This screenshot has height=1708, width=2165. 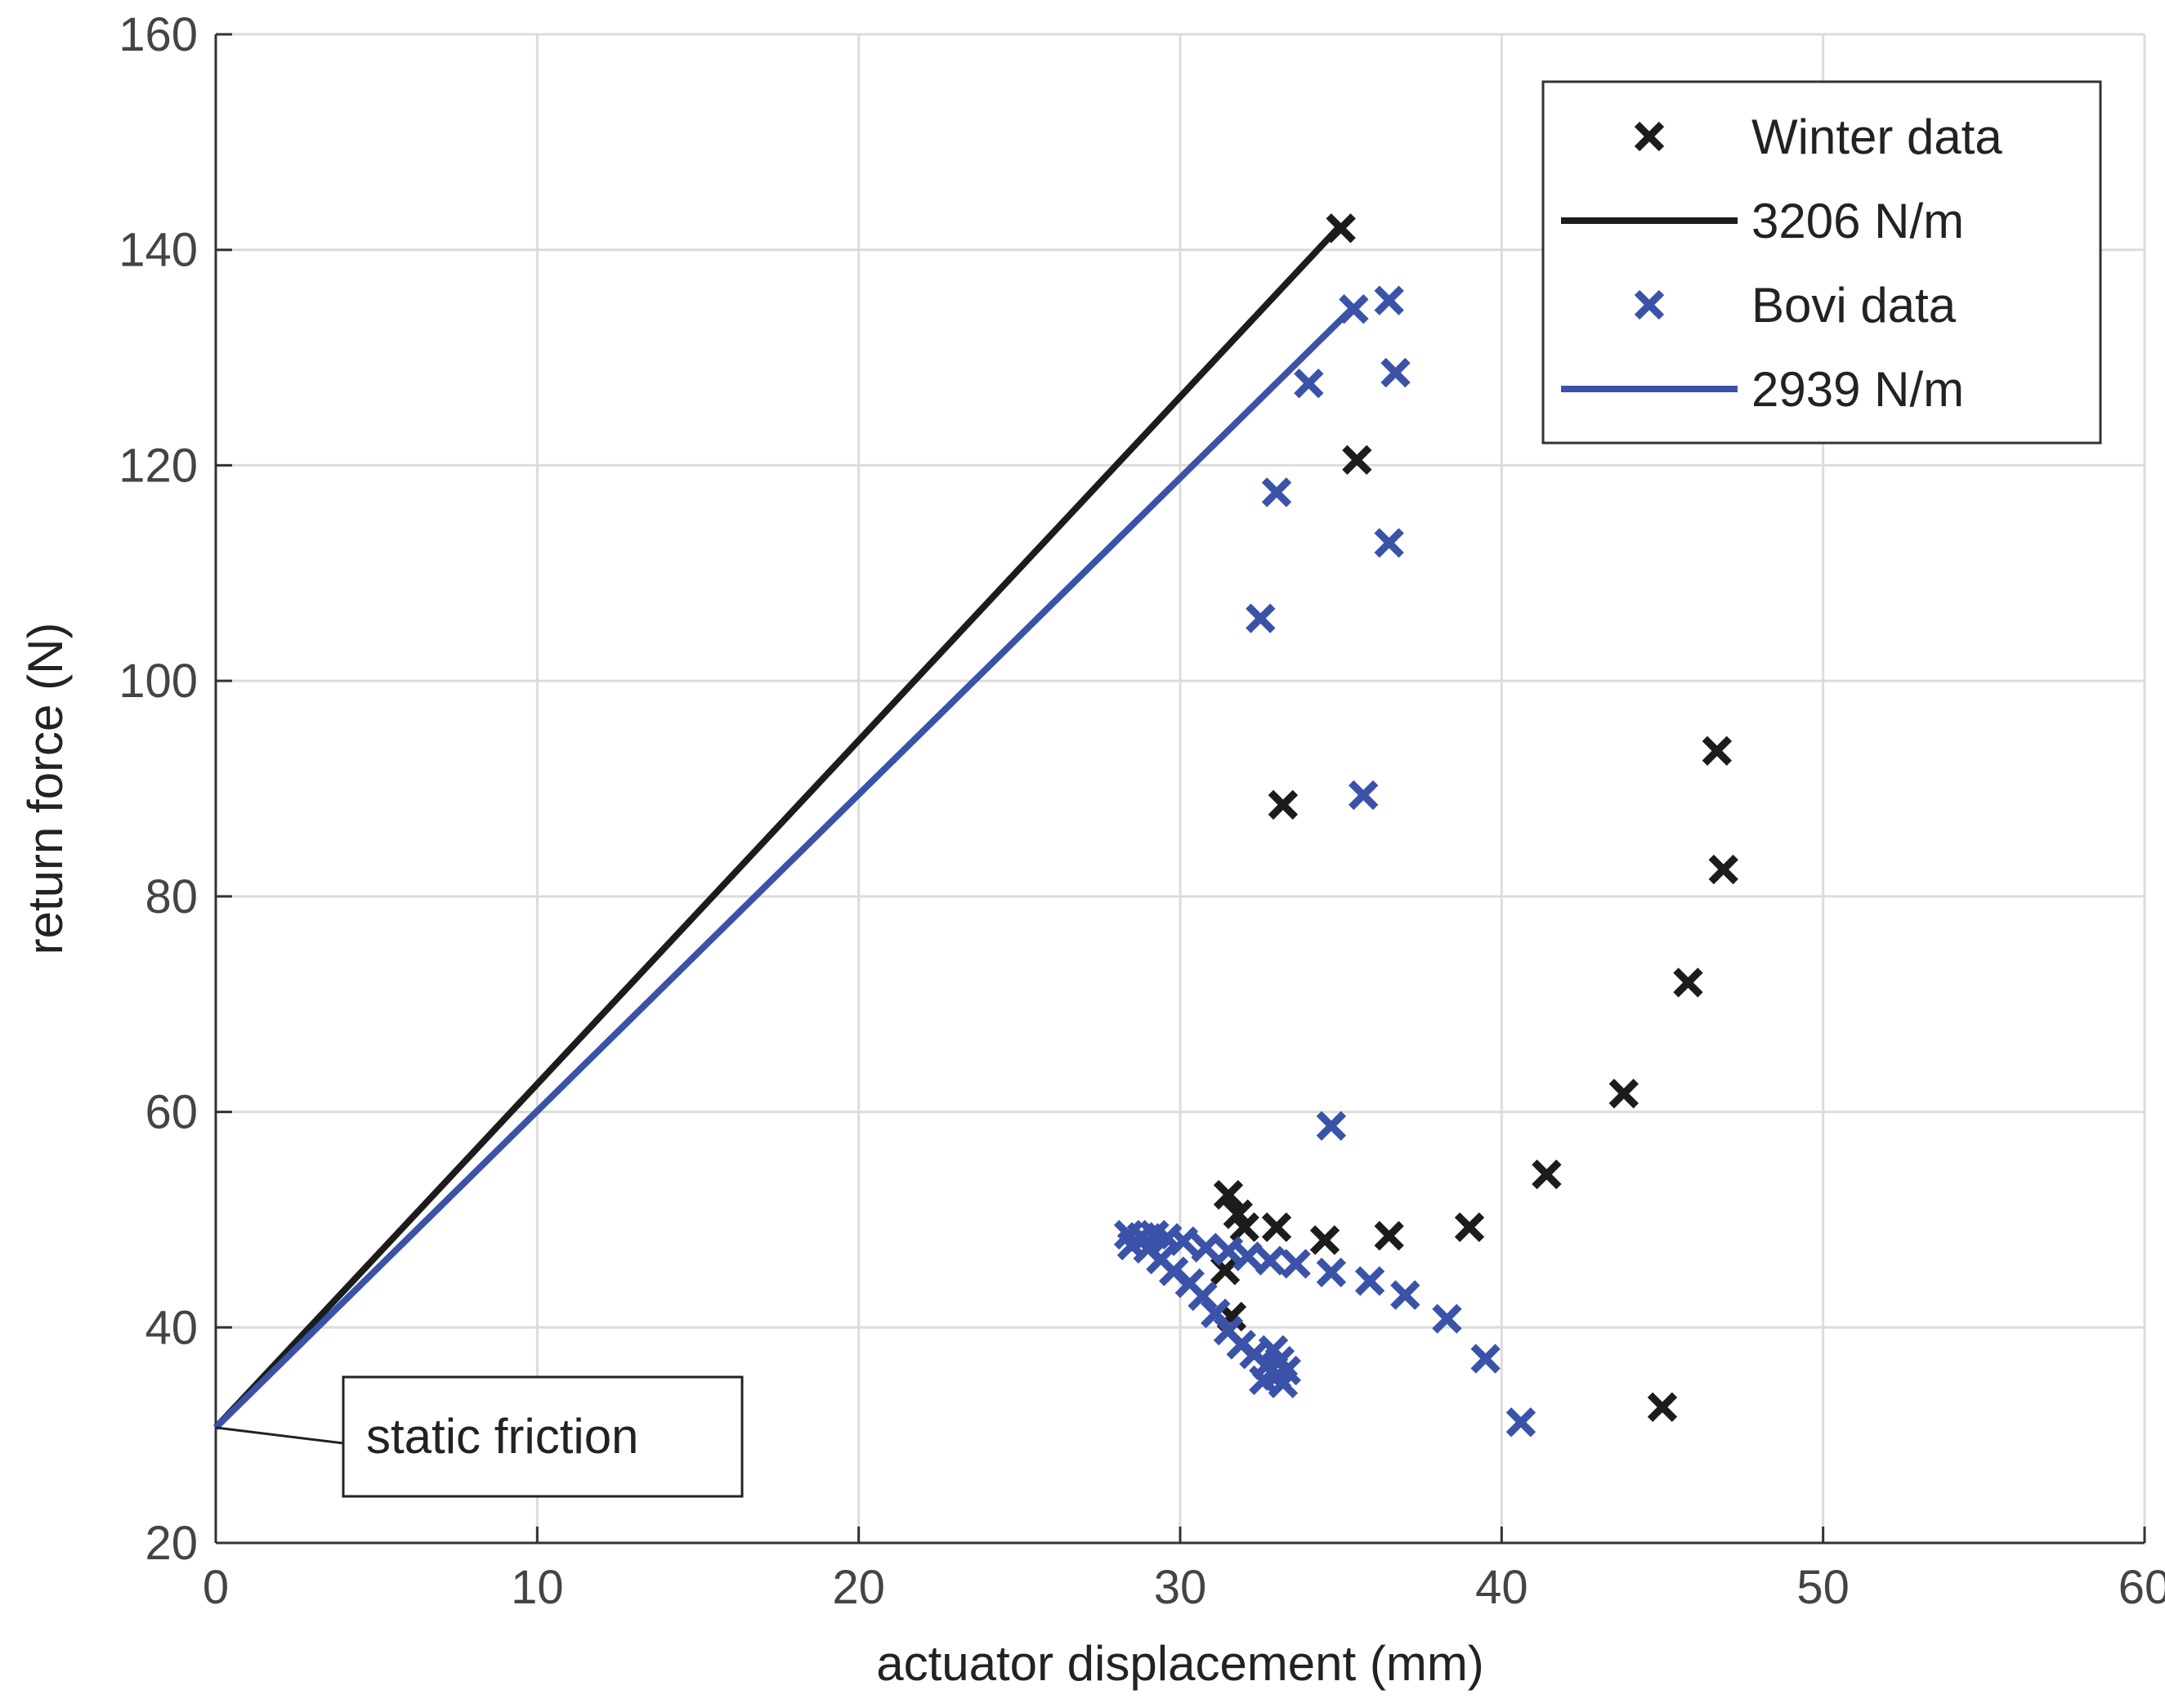 What do you see at coordinates (2141, 1587) in the screenshot?
I see `x-tick-label: 60` at bounding box center [2141, 1587].